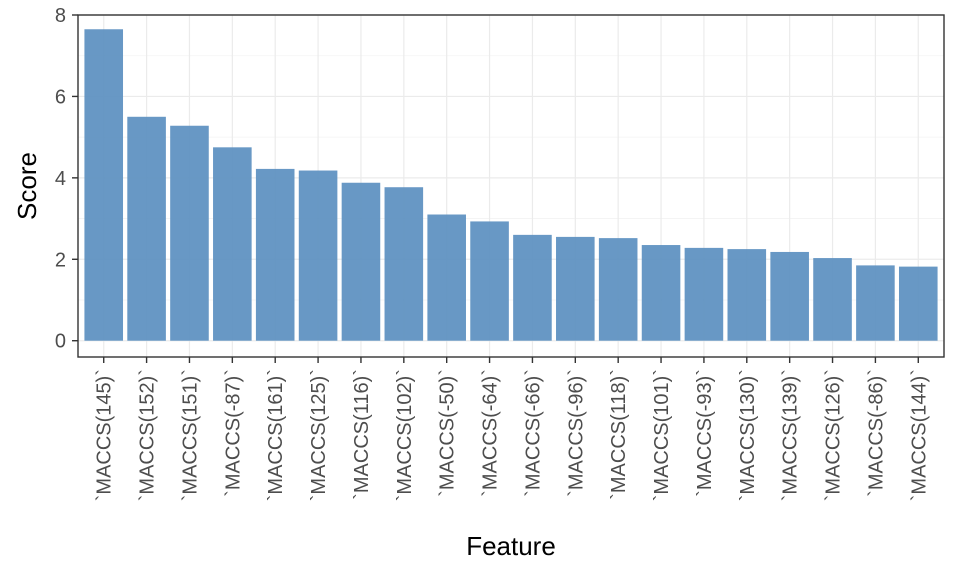 This screenshot has width=960, height=576. What do you see at coordinates (362, 434) in the screenshot?
I see `x-tick-label: `MACCS(116)`` at bounding box center [362, 434].